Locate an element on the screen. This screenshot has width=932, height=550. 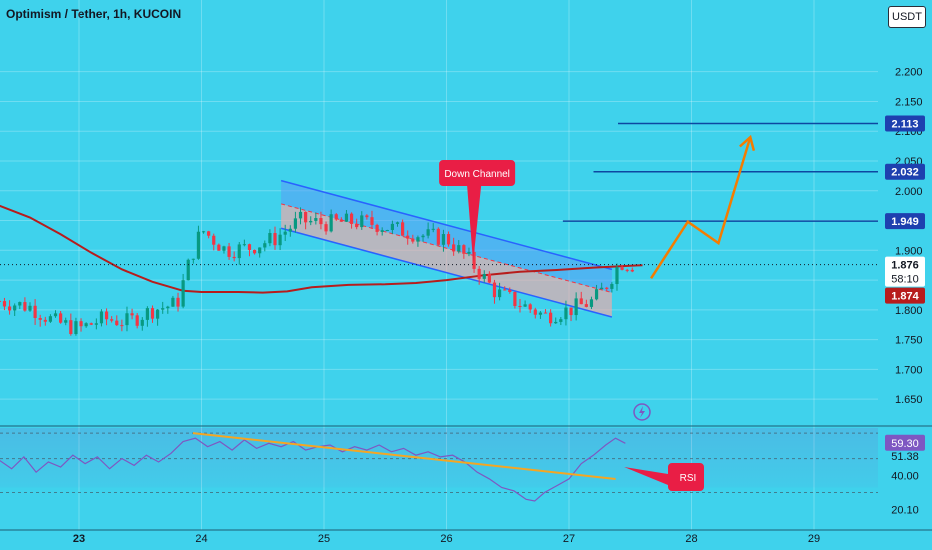
projection-arrowhead is located at coordinates (747, 143).